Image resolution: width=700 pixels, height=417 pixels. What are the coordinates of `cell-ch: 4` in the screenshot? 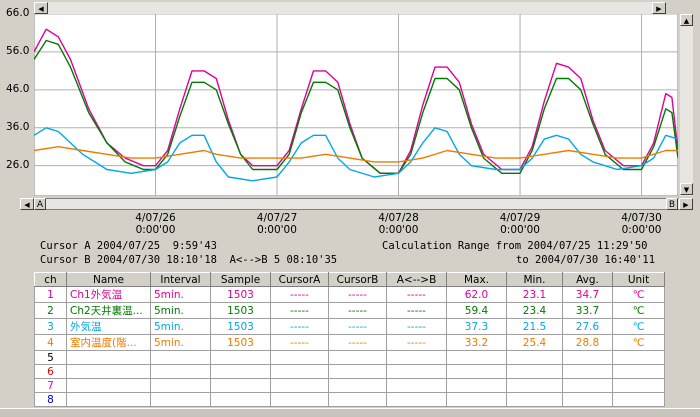 It's located at (50, 342).